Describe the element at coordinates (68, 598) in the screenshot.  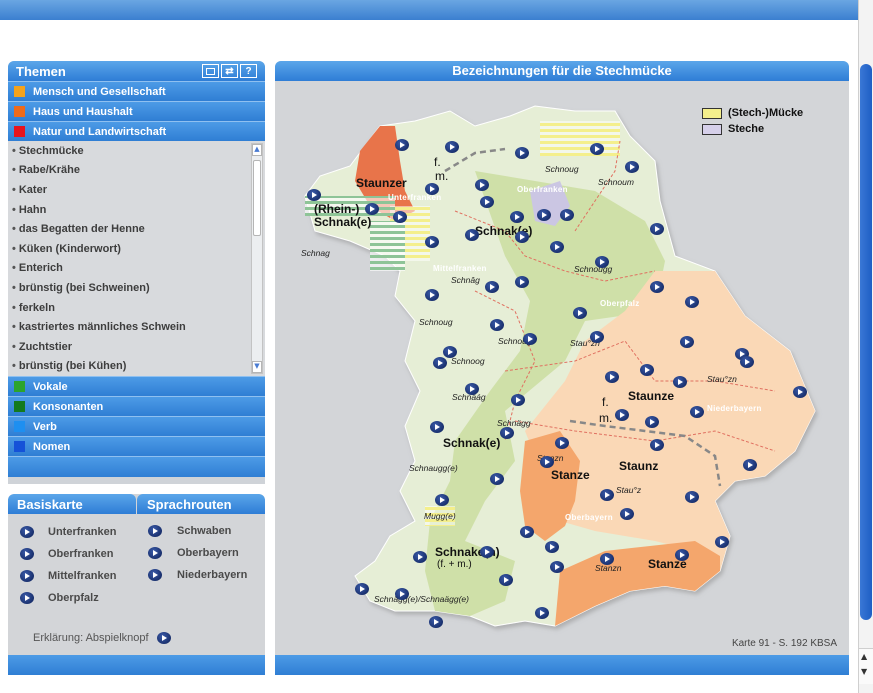
I see `region-button-oberpfalz: Oberpfalz` at that location.